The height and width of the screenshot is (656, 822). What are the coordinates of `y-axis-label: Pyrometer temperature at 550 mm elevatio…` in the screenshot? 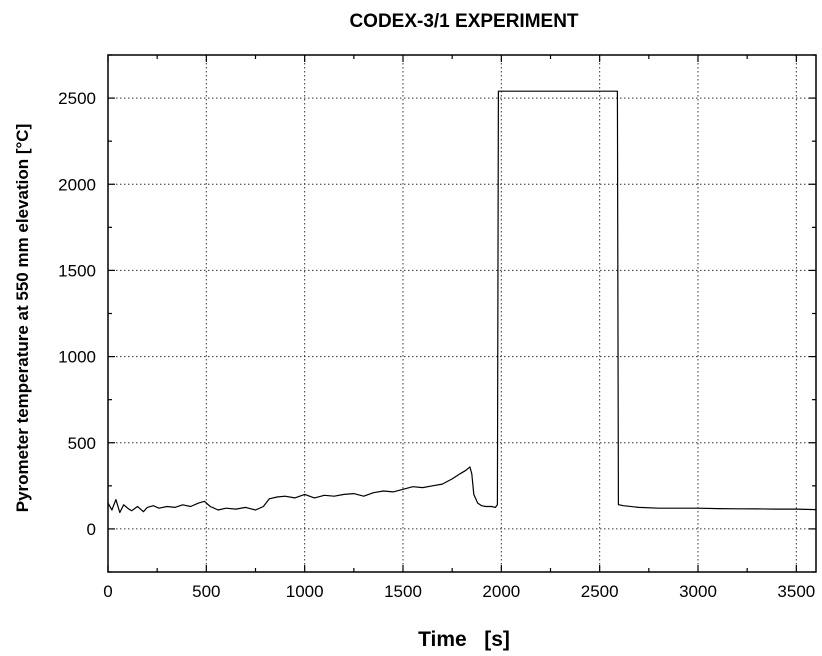 It's located at (22, 318).